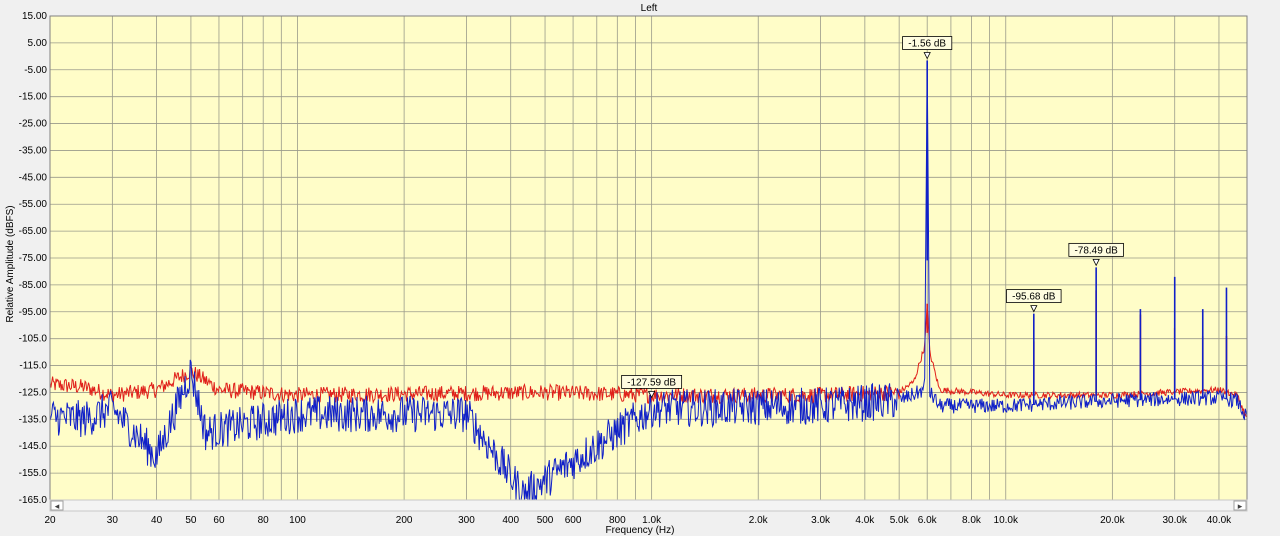 This screenshot has width=1280, height=536. I want to click on y-tick-label: -55.00, so click(33, 204).